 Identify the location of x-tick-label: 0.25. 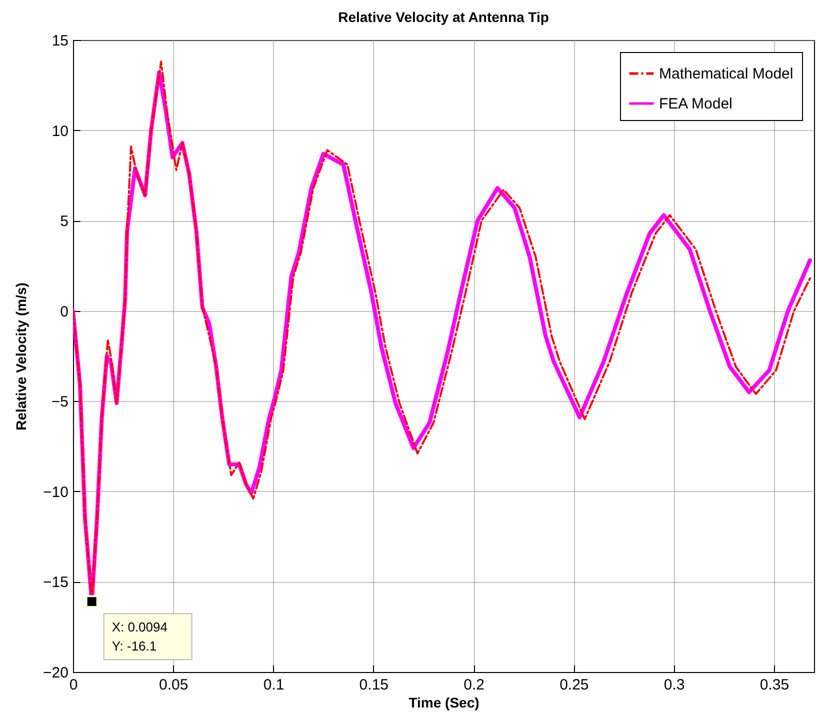
(574, 685).